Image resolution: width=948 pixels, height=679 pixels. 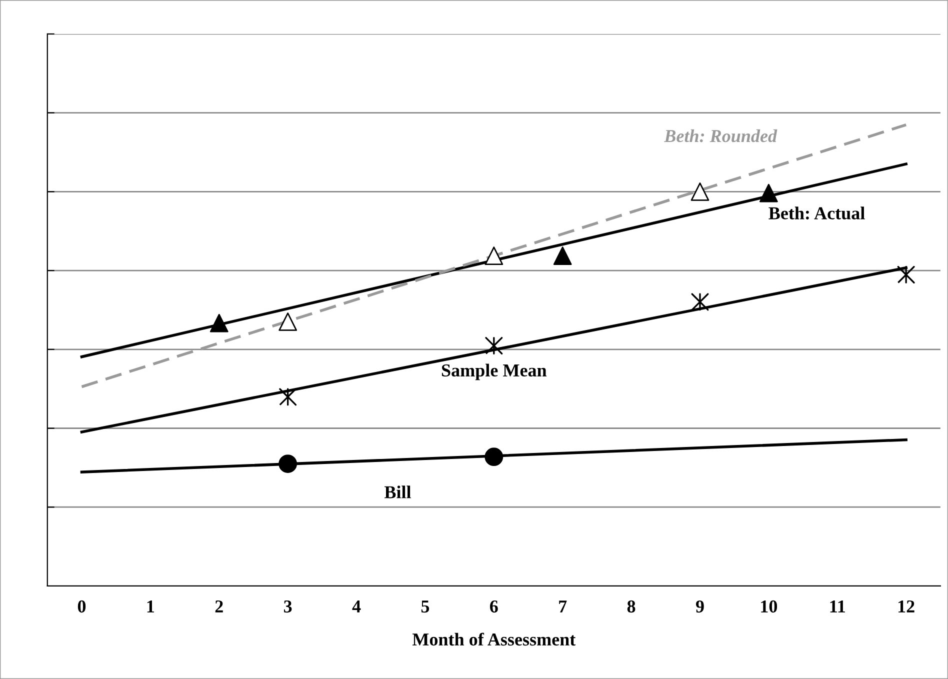 I want to click on x-tick-label: 7, so click(x=563, y=606).